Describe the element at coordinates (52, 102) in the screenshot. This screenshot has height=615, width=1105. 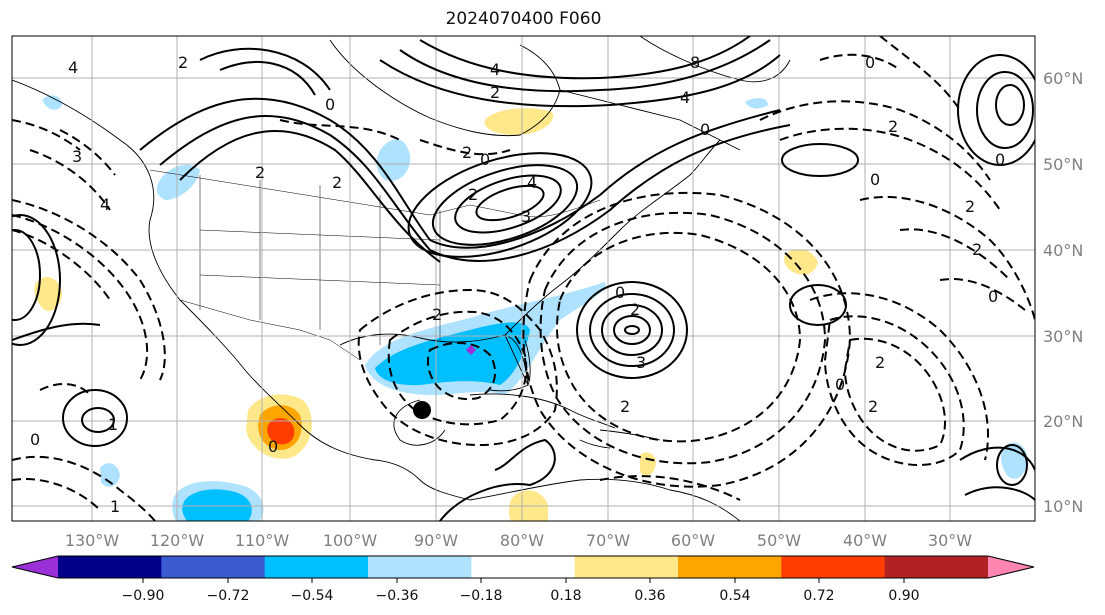
I see `shade-blue-alaska` at that location.